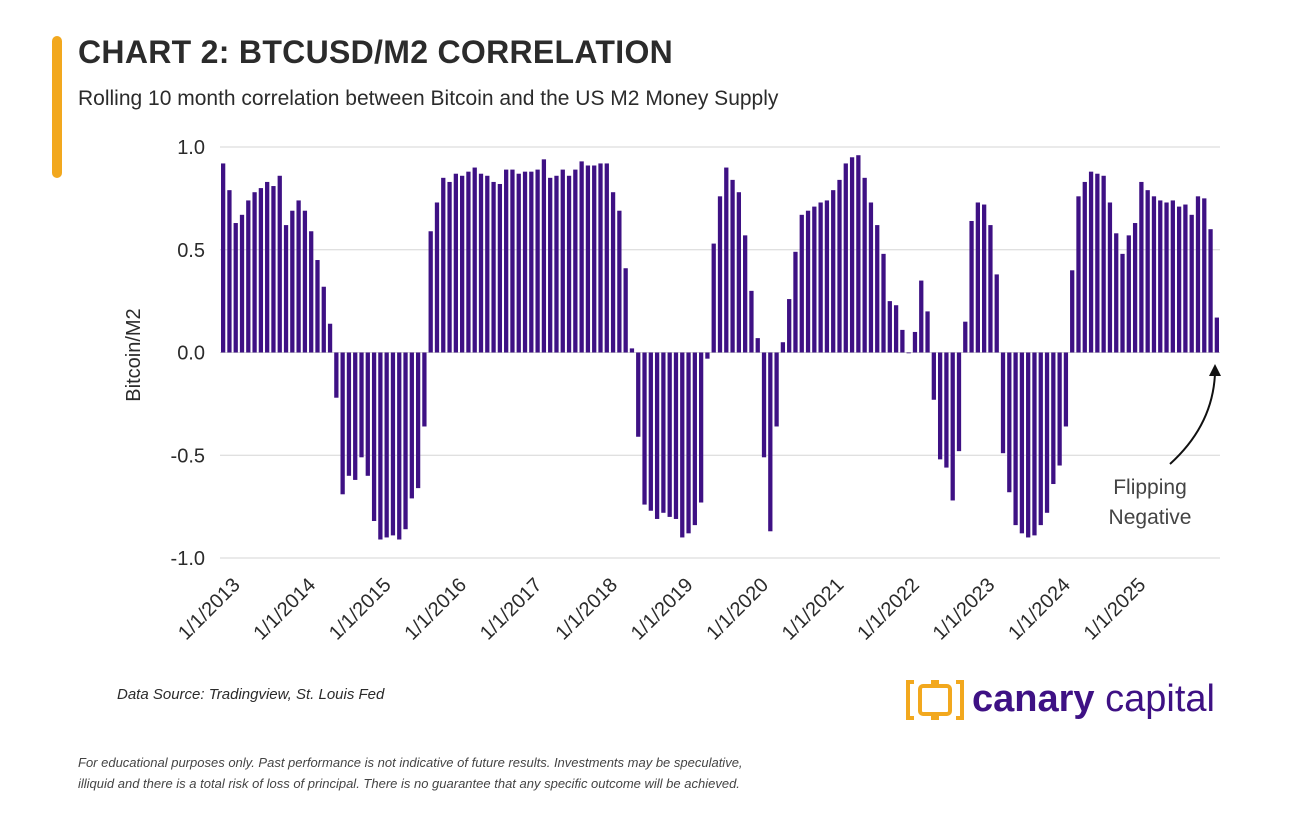 The image size is (1298, 840). What do you see at coordinates (888, 609) in the screenshot?
I see `x-tick-label: 1/1/2022` at bounding box center [888, 609].